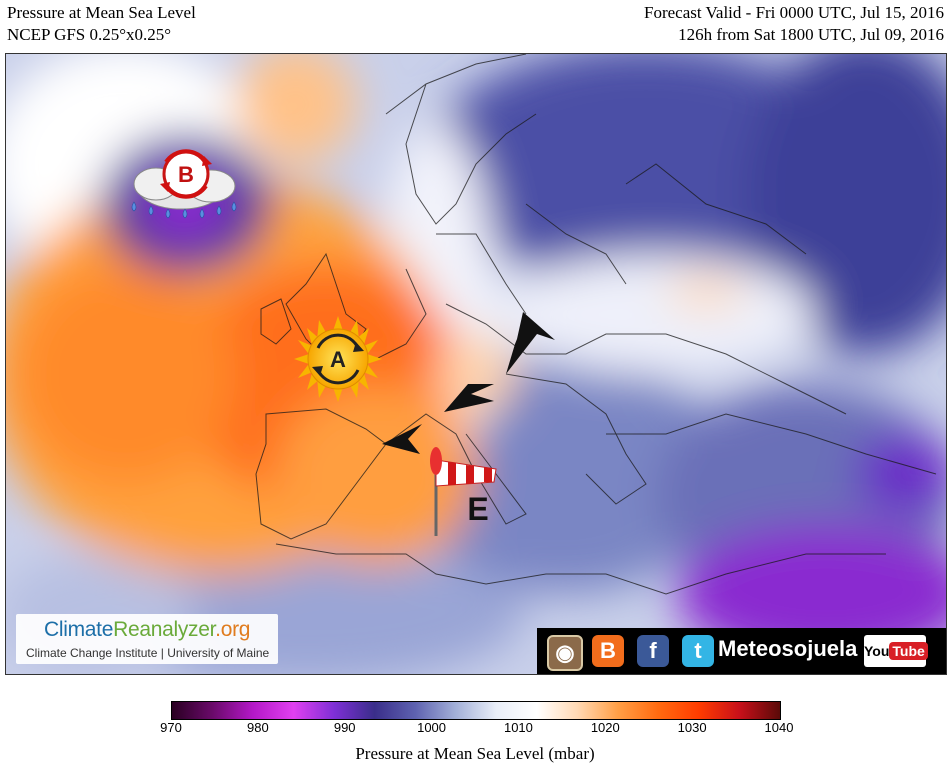 The width and height of the screenshot is (950, 774). I want to click on youtube-icon: You Tube, so click(896, 651).